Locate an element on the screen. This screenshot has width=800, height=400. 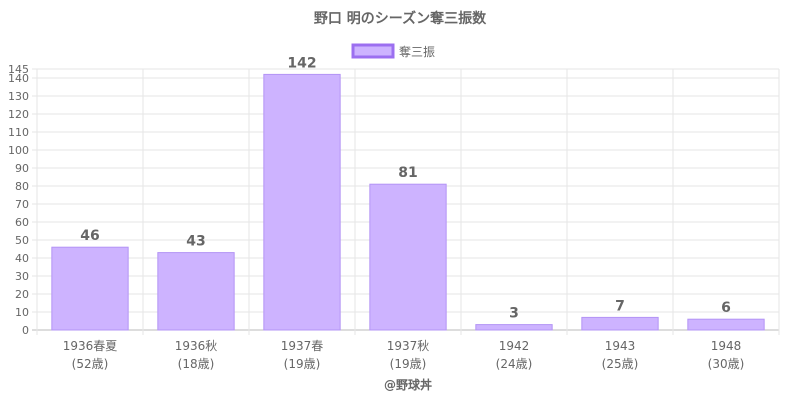
y-tick-label: 10 is located at coordinates (22, 312).